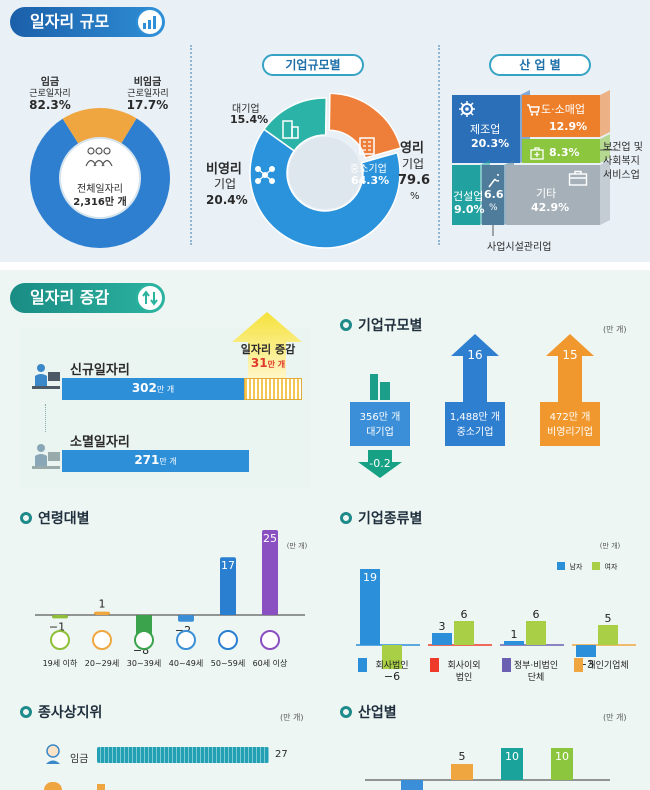 The width and height of the screenshot is (650, 790). I want to click on large-firm-value: 15.4%, so click(249, 119).